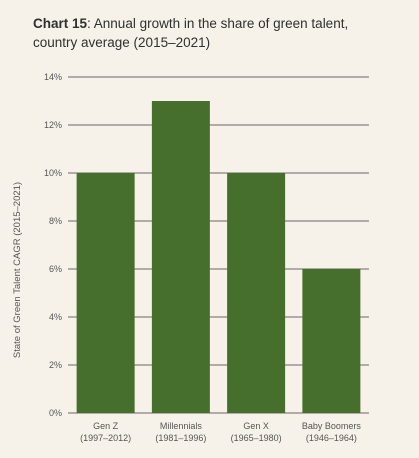 This screenshot has width=419, height=458. What do you see at coordinates (55, 269) in the screenshot?
I see `y-tick-label: 6%` at bounding box center [55, 269].